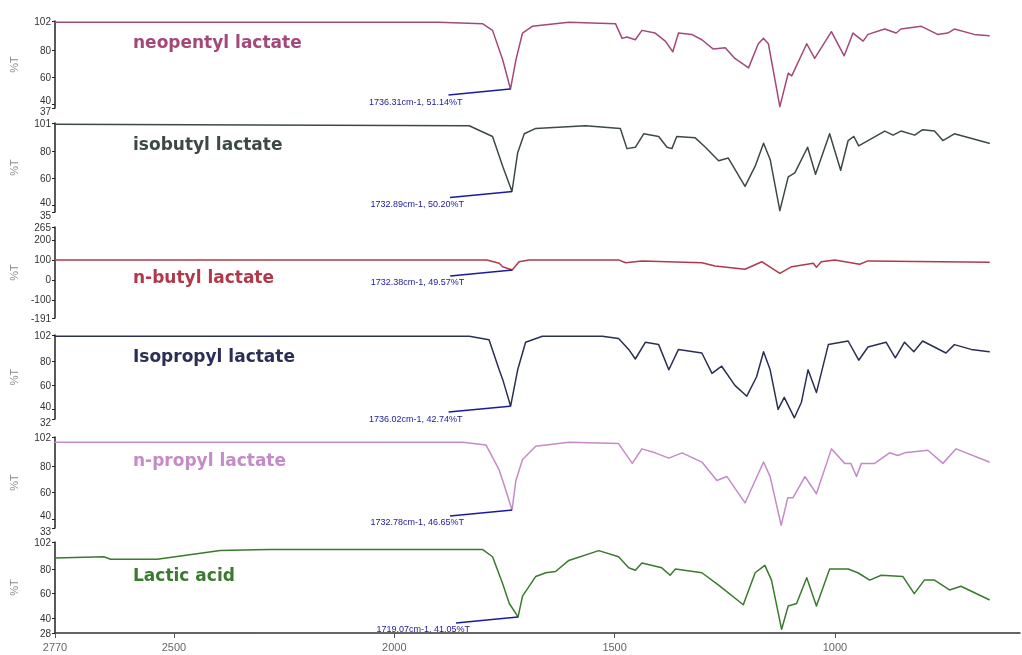 The width and height of the screenshot is (1022, 655). Describe the element at coordinates (174, 646) in the screenshot. I see `x-tick-label: 2500` at that location.